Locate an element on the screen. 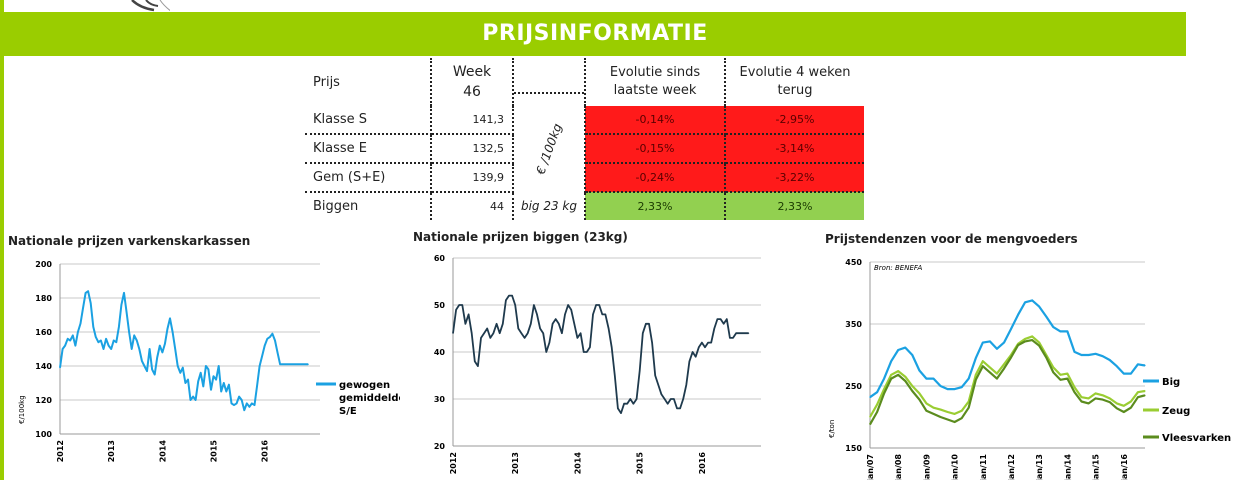  row-evo-week: -0,15% is located at coordinates (655, 149).